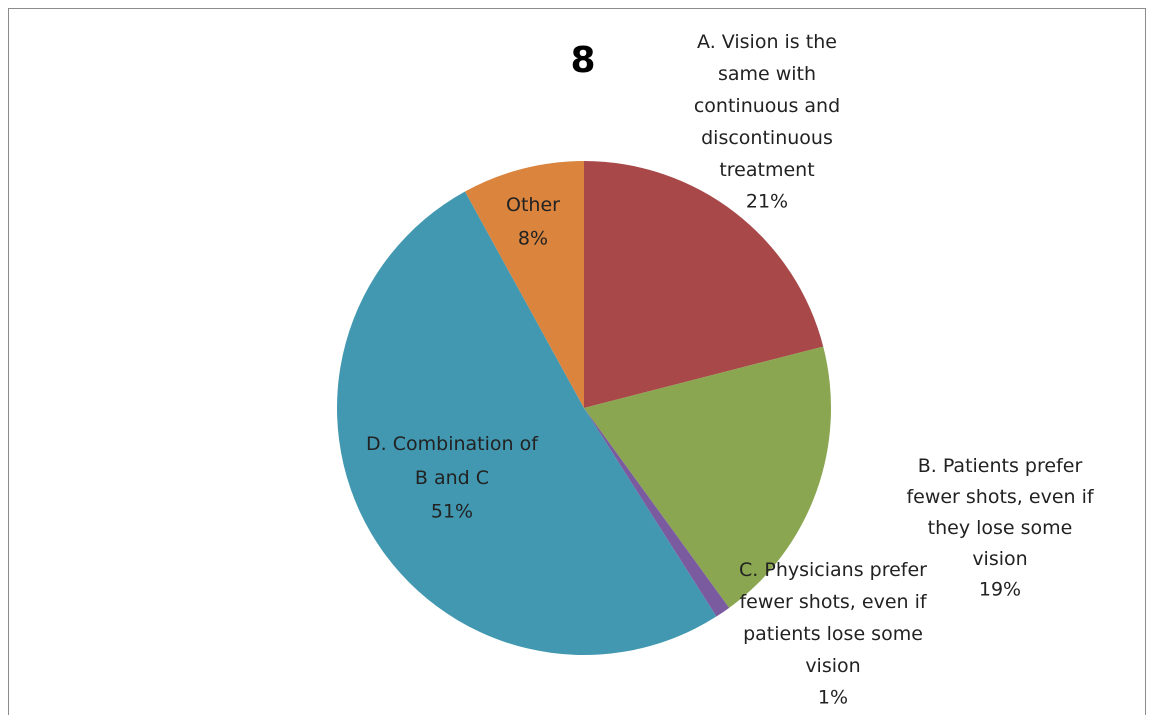  What do you see at coordinates (533, 239) in the screenshot?
I see `slice-value-label: 8%` at bounding box center [533, 239].